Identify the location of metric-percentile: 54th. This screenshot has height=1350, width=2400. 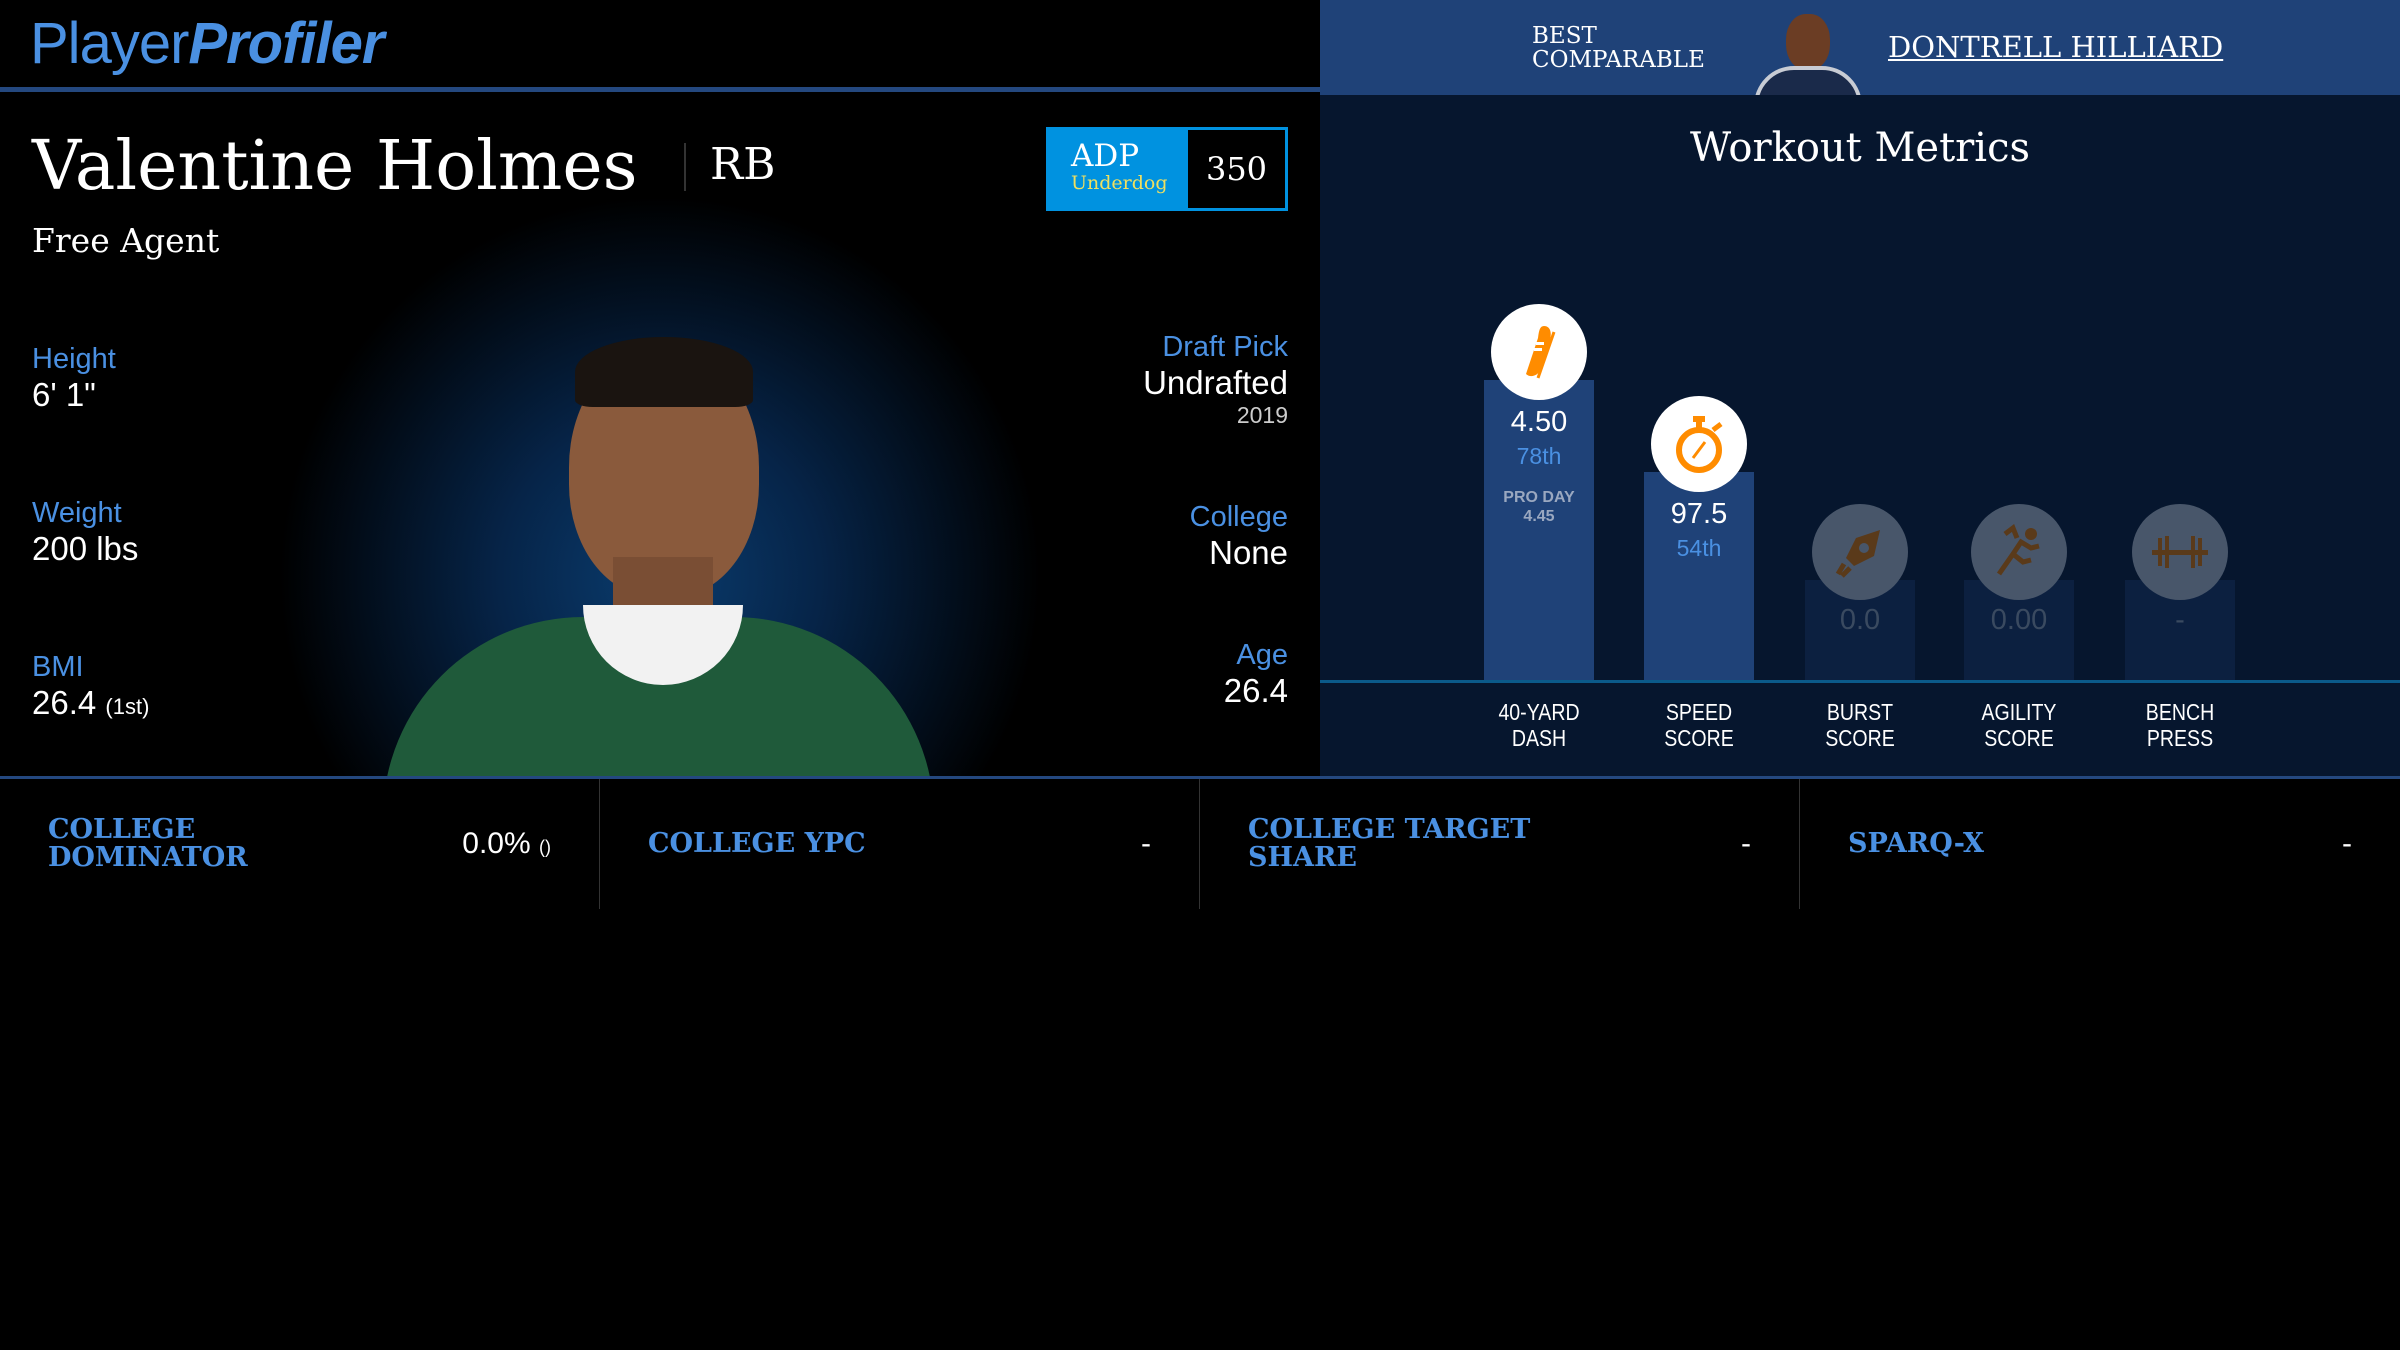
(1699, 548).